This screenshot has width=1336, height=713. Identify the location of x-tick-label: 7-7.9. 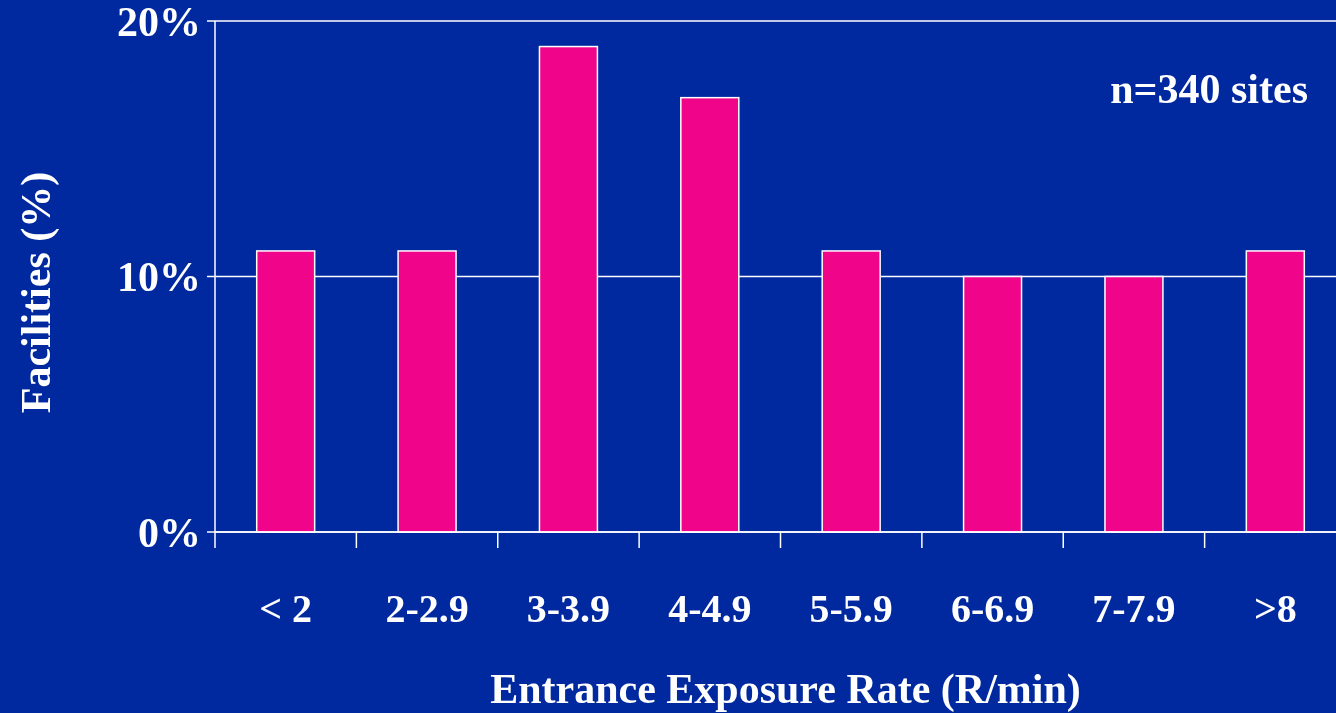
(1134, 608).